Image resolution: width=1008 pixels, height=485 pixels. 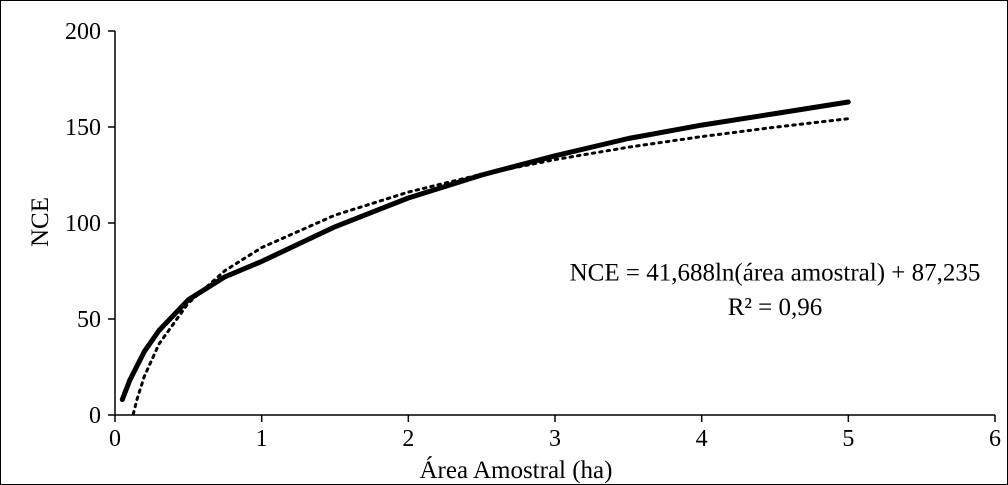 I want to click on x-ticks: 0 1 2 3 4 5 6, so click(x=555, y=433).